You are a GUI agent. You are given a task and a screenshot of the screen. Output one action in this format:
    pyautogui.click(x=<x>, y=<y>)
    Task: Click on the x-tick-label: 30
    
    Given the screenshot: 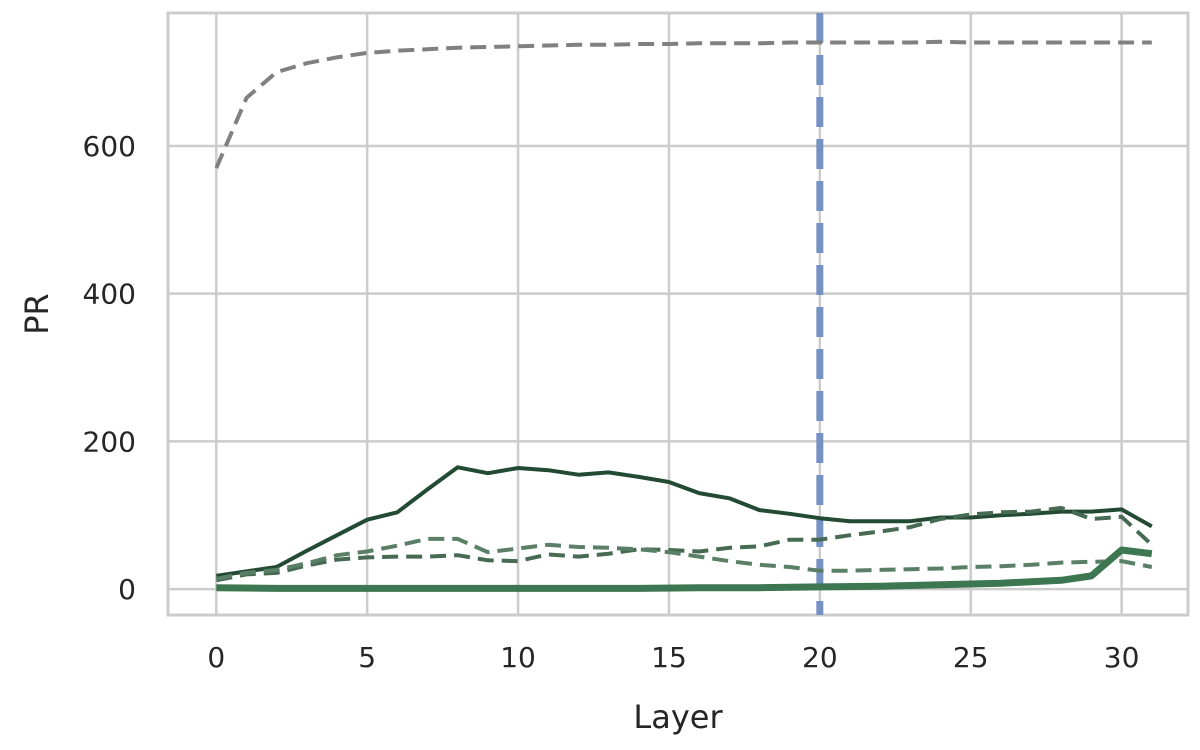 What is the action you would take?
    pyautogui.click(x=1122, y=657)
    